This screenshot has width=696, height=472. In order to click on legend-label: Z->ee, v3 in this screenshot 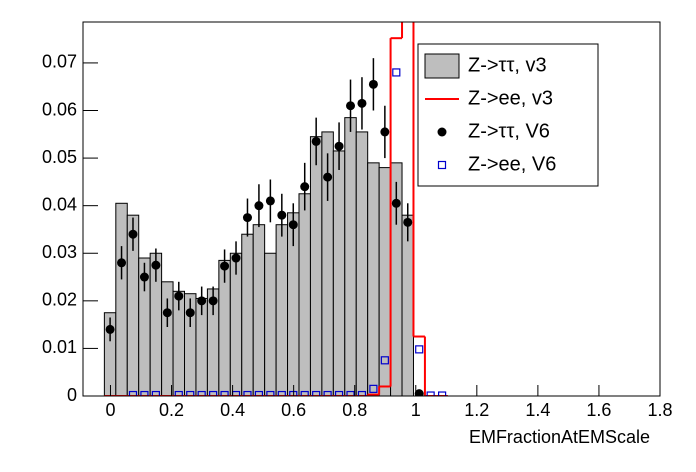, I will do `click(510, 98)`.